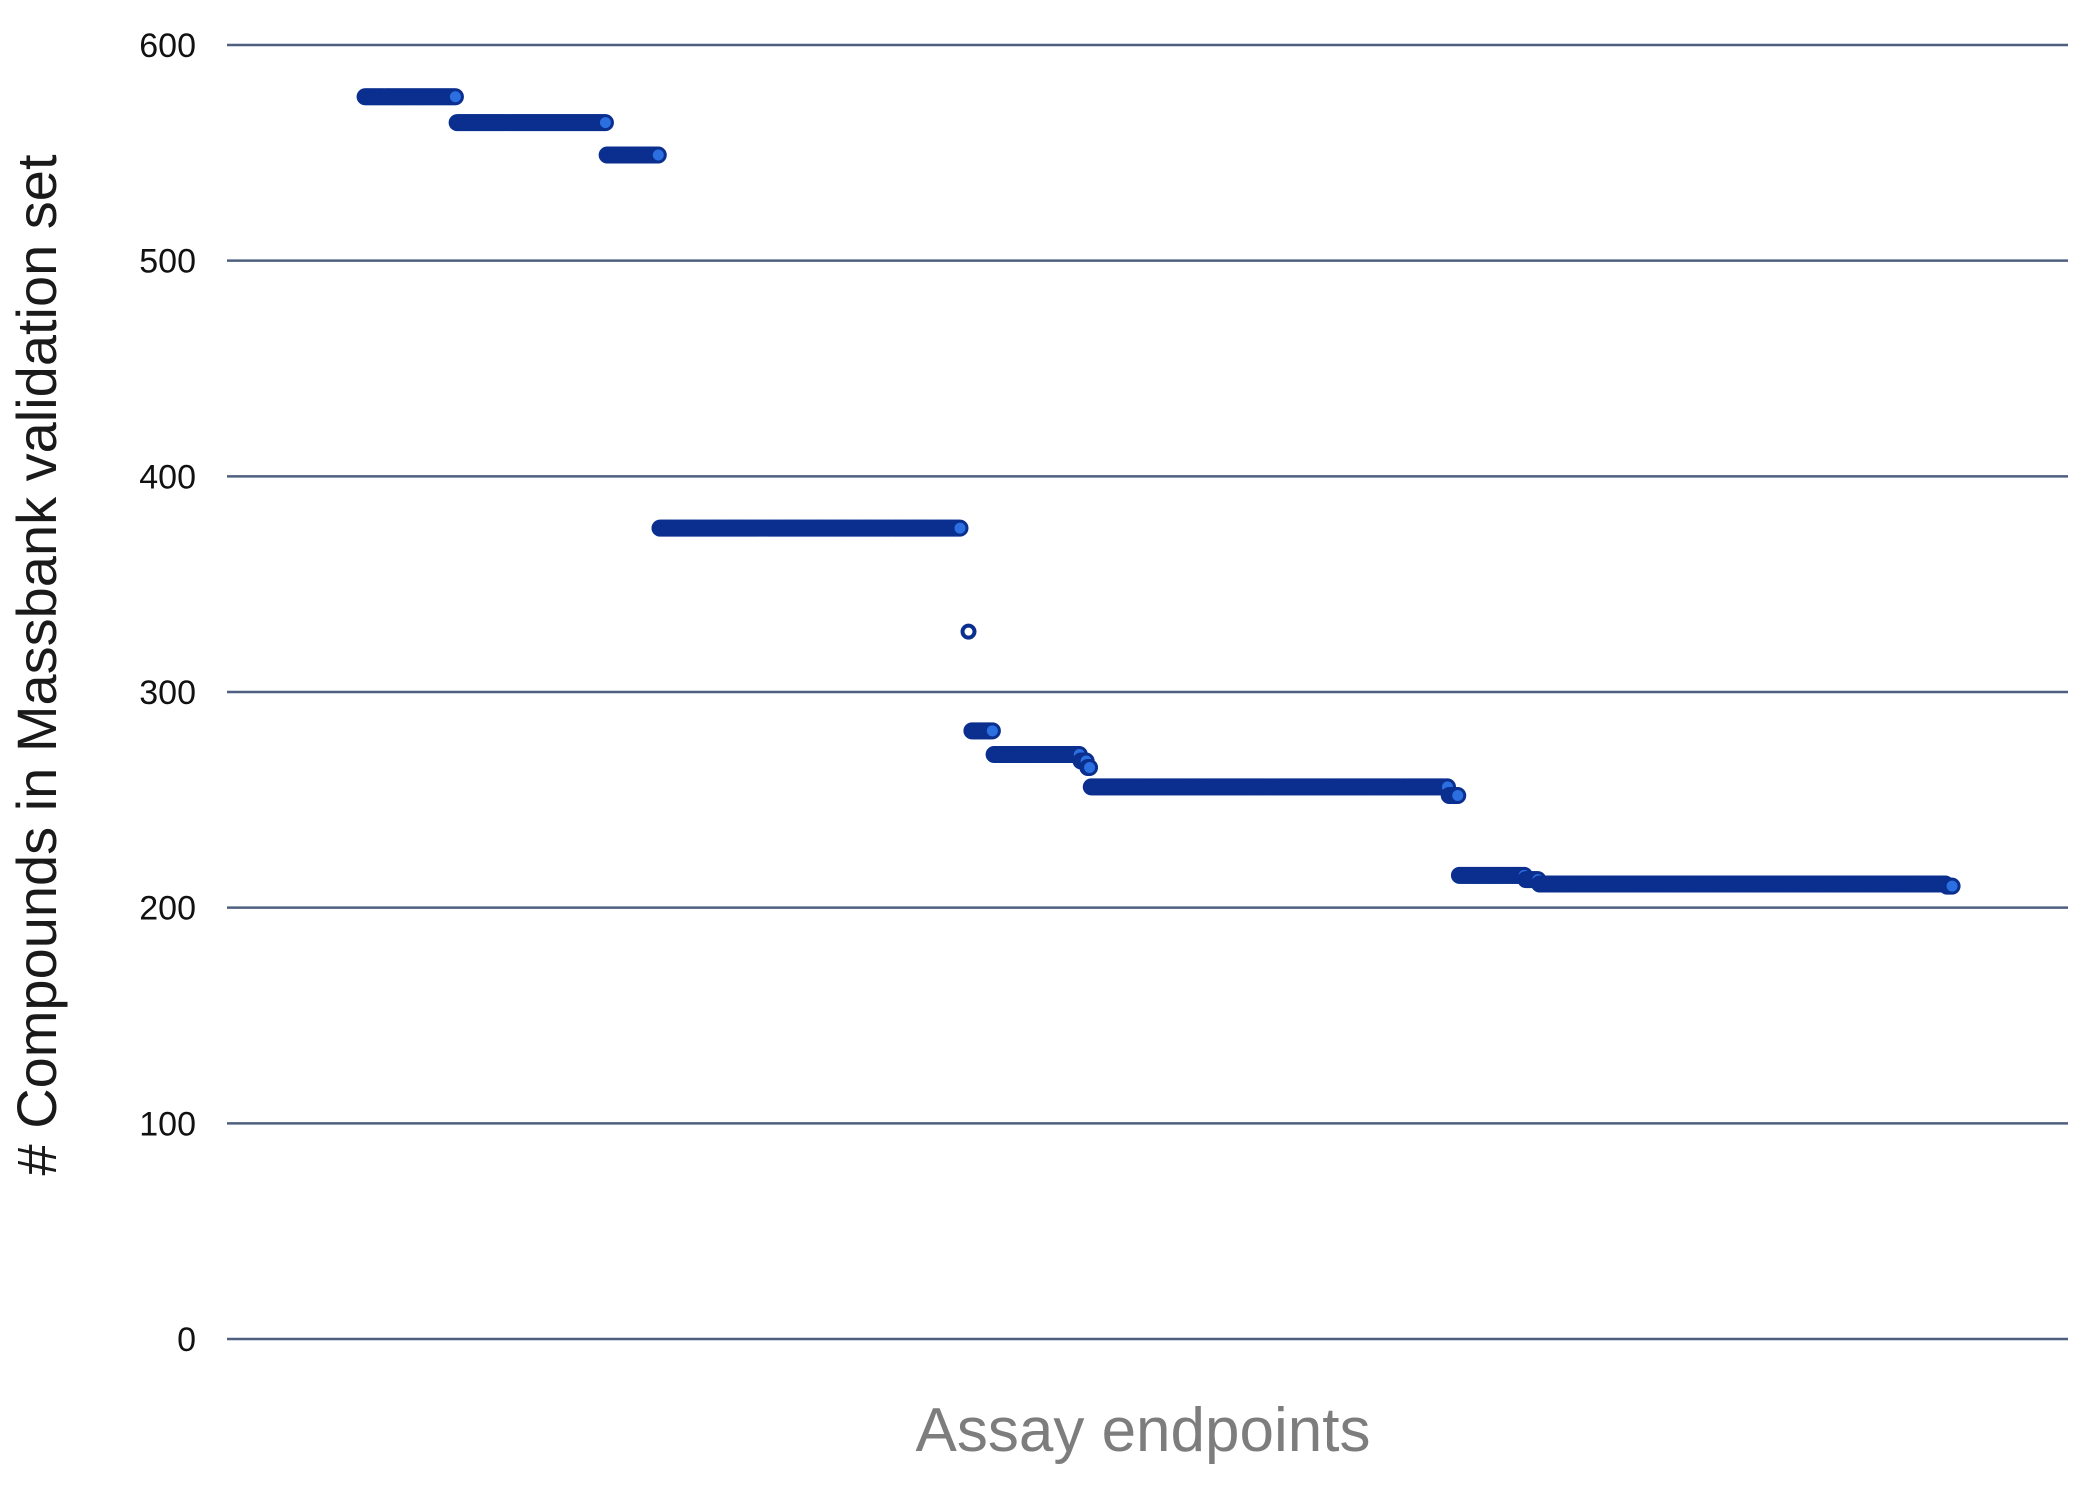  Describe the element at coordinates (36, 664) in the screenshot. I see `y-axis-label: # Compounds in Massbank validation set` at that location.